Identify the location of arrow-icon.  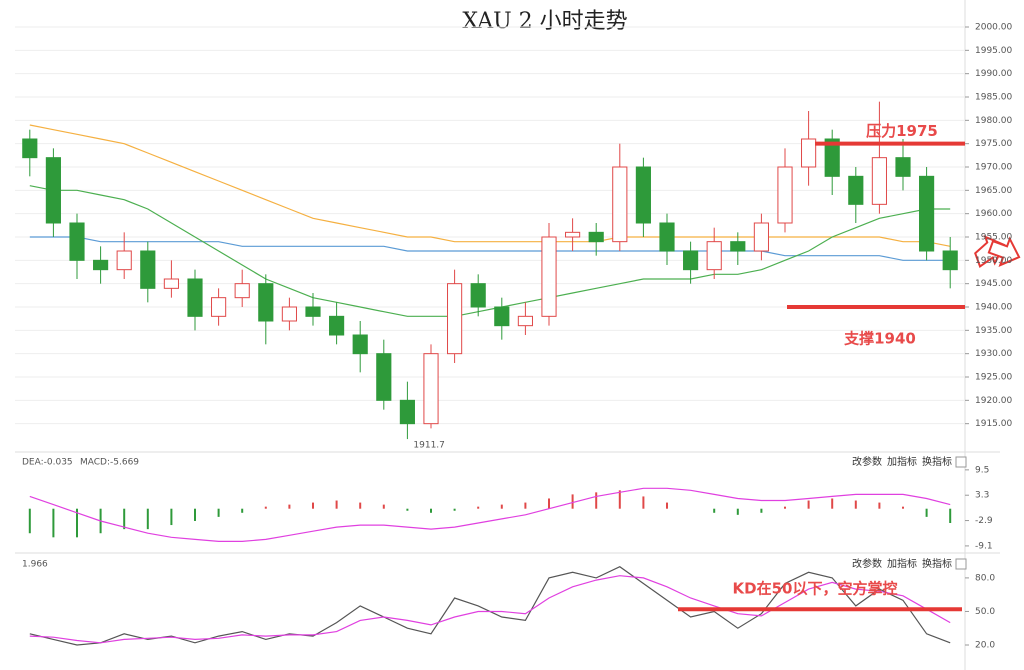
(1004, 251).